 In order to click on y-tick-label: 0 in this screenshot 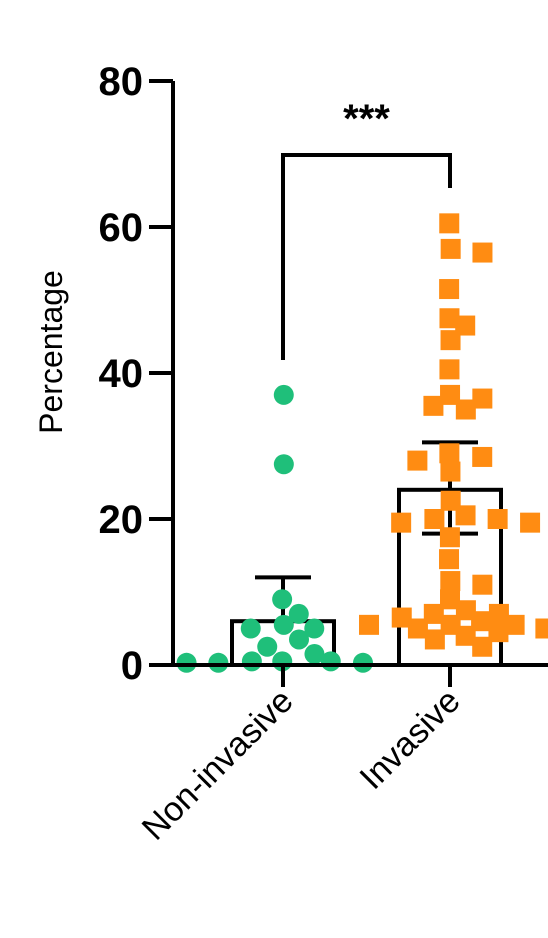, I will do `click(132, 666)`.